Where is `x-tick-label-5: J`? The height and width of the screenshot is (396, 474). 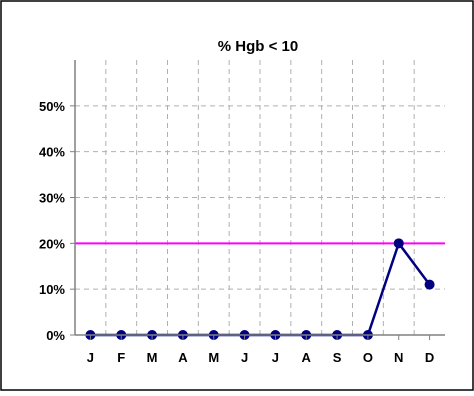
x-tick-label-5: J is located at coordinates (244, 357).